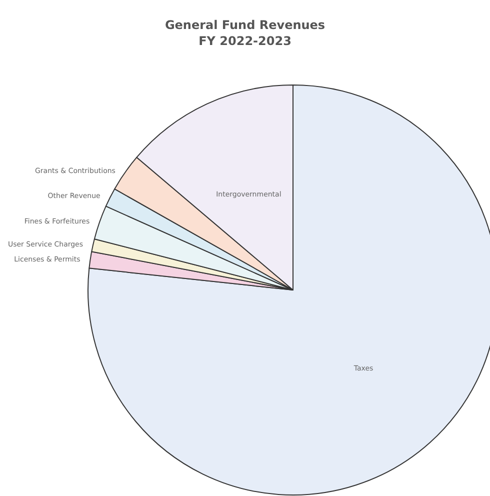 The height and width of the screenshot is (496, 490). What do you see at coordinates (245, 25) in the screenshot?
I see `chart-title: General Fund Revenues` at bounding box center [245, 25].